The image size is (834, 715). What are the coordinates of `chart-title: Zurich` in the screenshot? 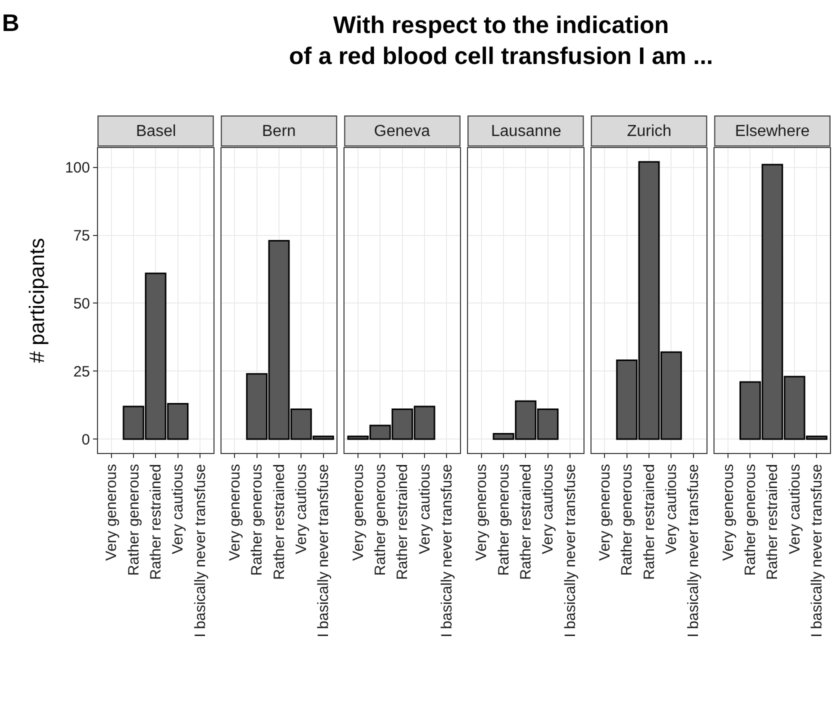 It's located at (649, 131).